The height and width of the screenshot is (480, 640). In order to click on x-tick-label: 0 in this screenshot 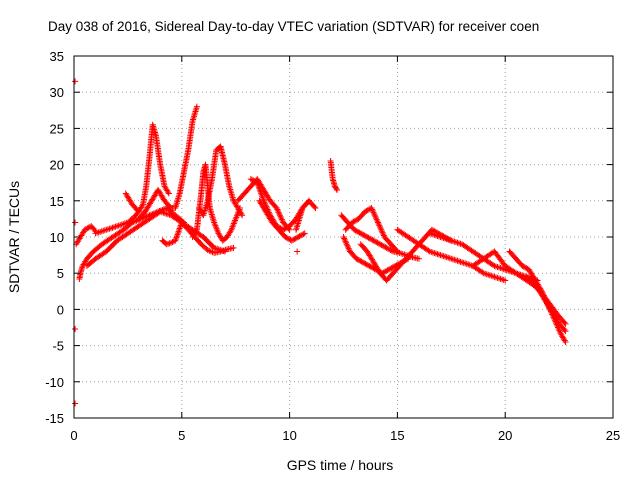, I will do `click(73, 435)`.